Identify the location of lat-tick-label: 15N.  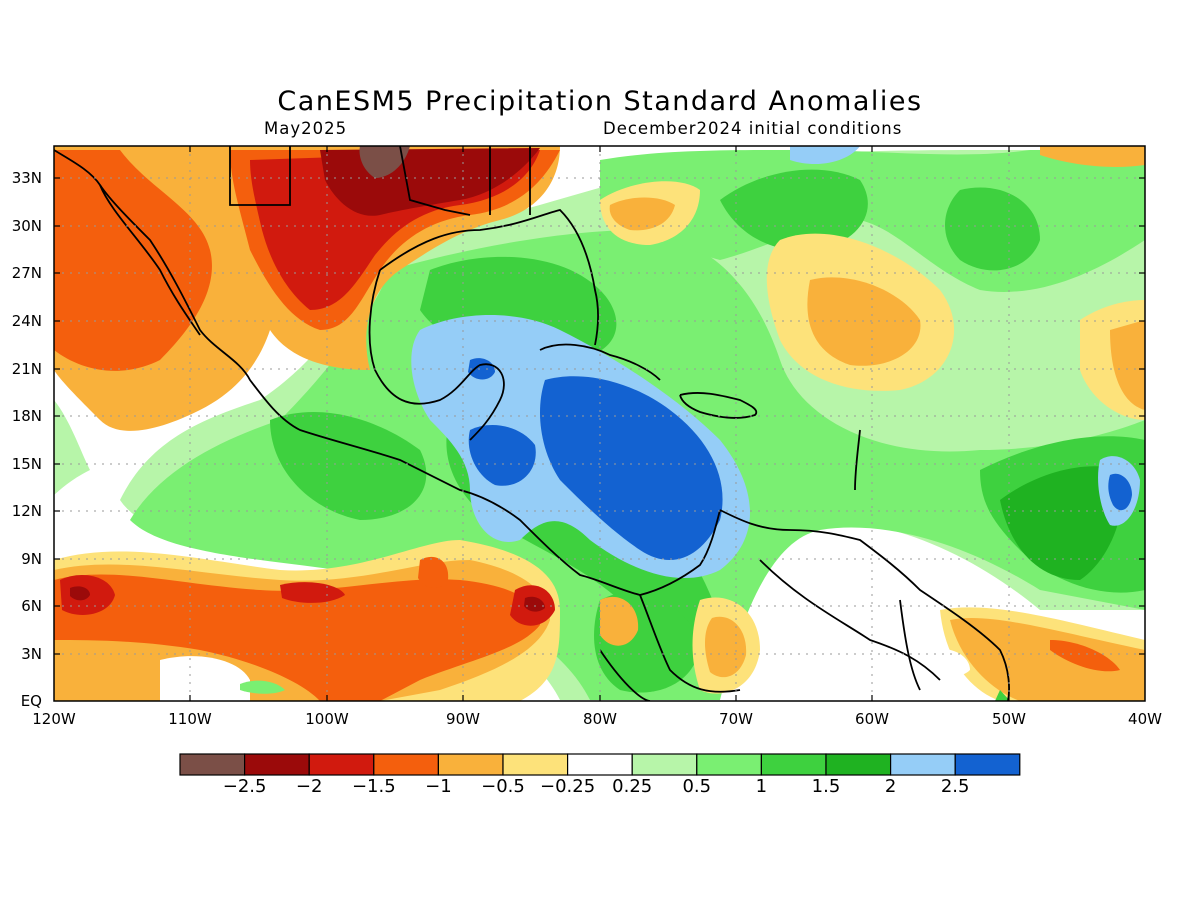
(26, 464).